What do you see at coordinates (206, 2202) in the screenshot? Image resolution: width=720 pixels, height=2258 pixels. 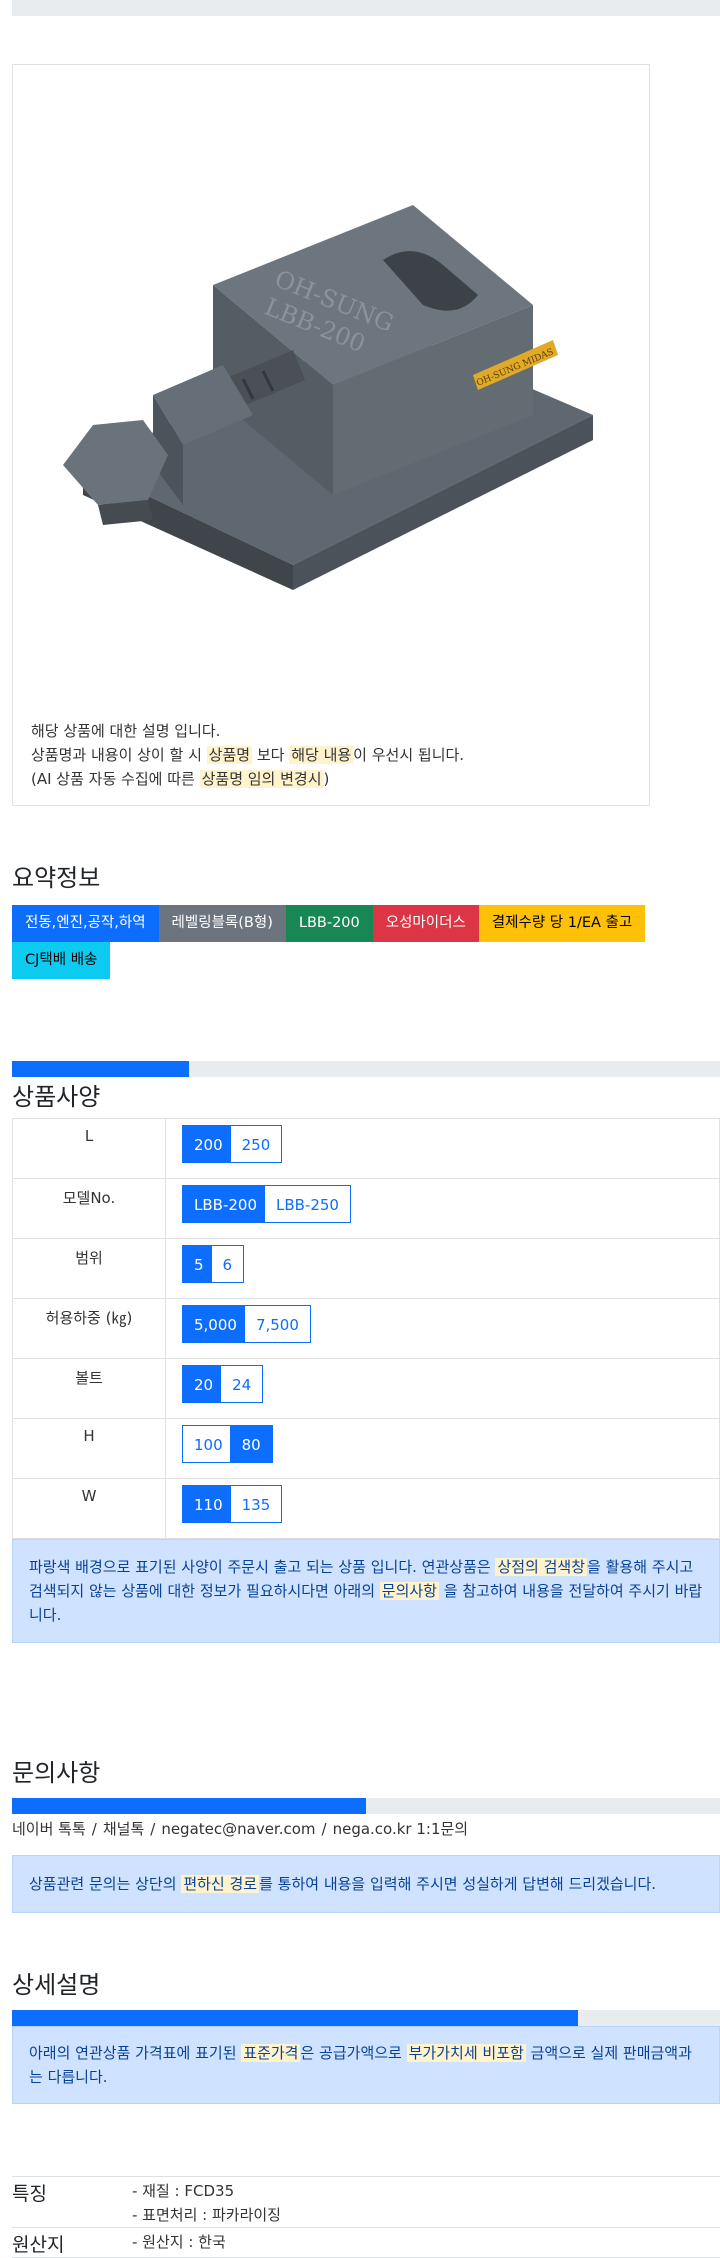 I see `feature-values: - 재질 : FCD35 - 표면처리 : 파카라이징` at bounding box center [206, 2202].